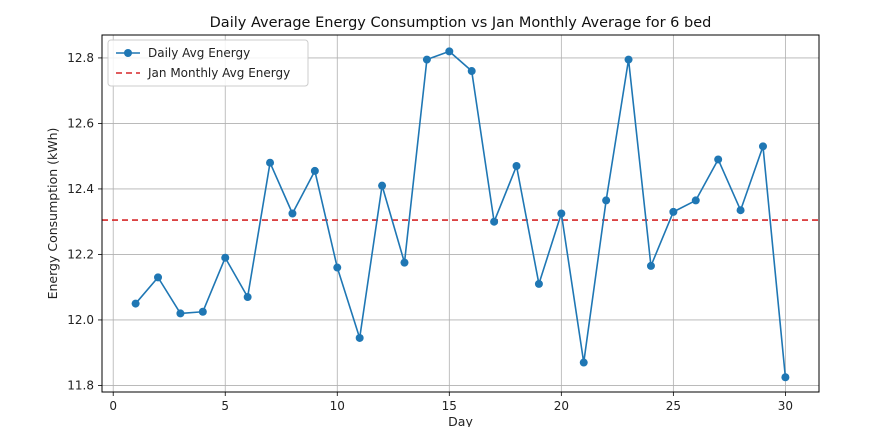 This screenshot has width=894, height=427. I want to click on legend: Daily Avg Energy Jan Monthly Avg Energy, so click(208, 63).